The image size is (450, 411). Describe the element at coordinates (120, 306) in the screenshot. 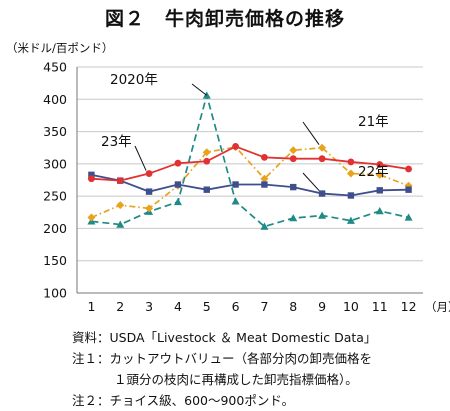

I see `x-tick-label-2: 2` at that location.